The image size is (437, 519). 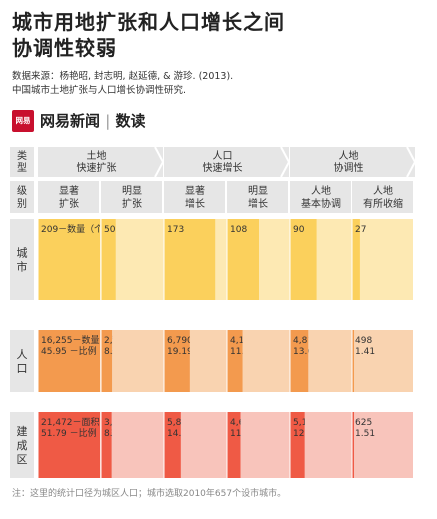 I want to click on row-label-char: 城, so click(x=22, y=253).